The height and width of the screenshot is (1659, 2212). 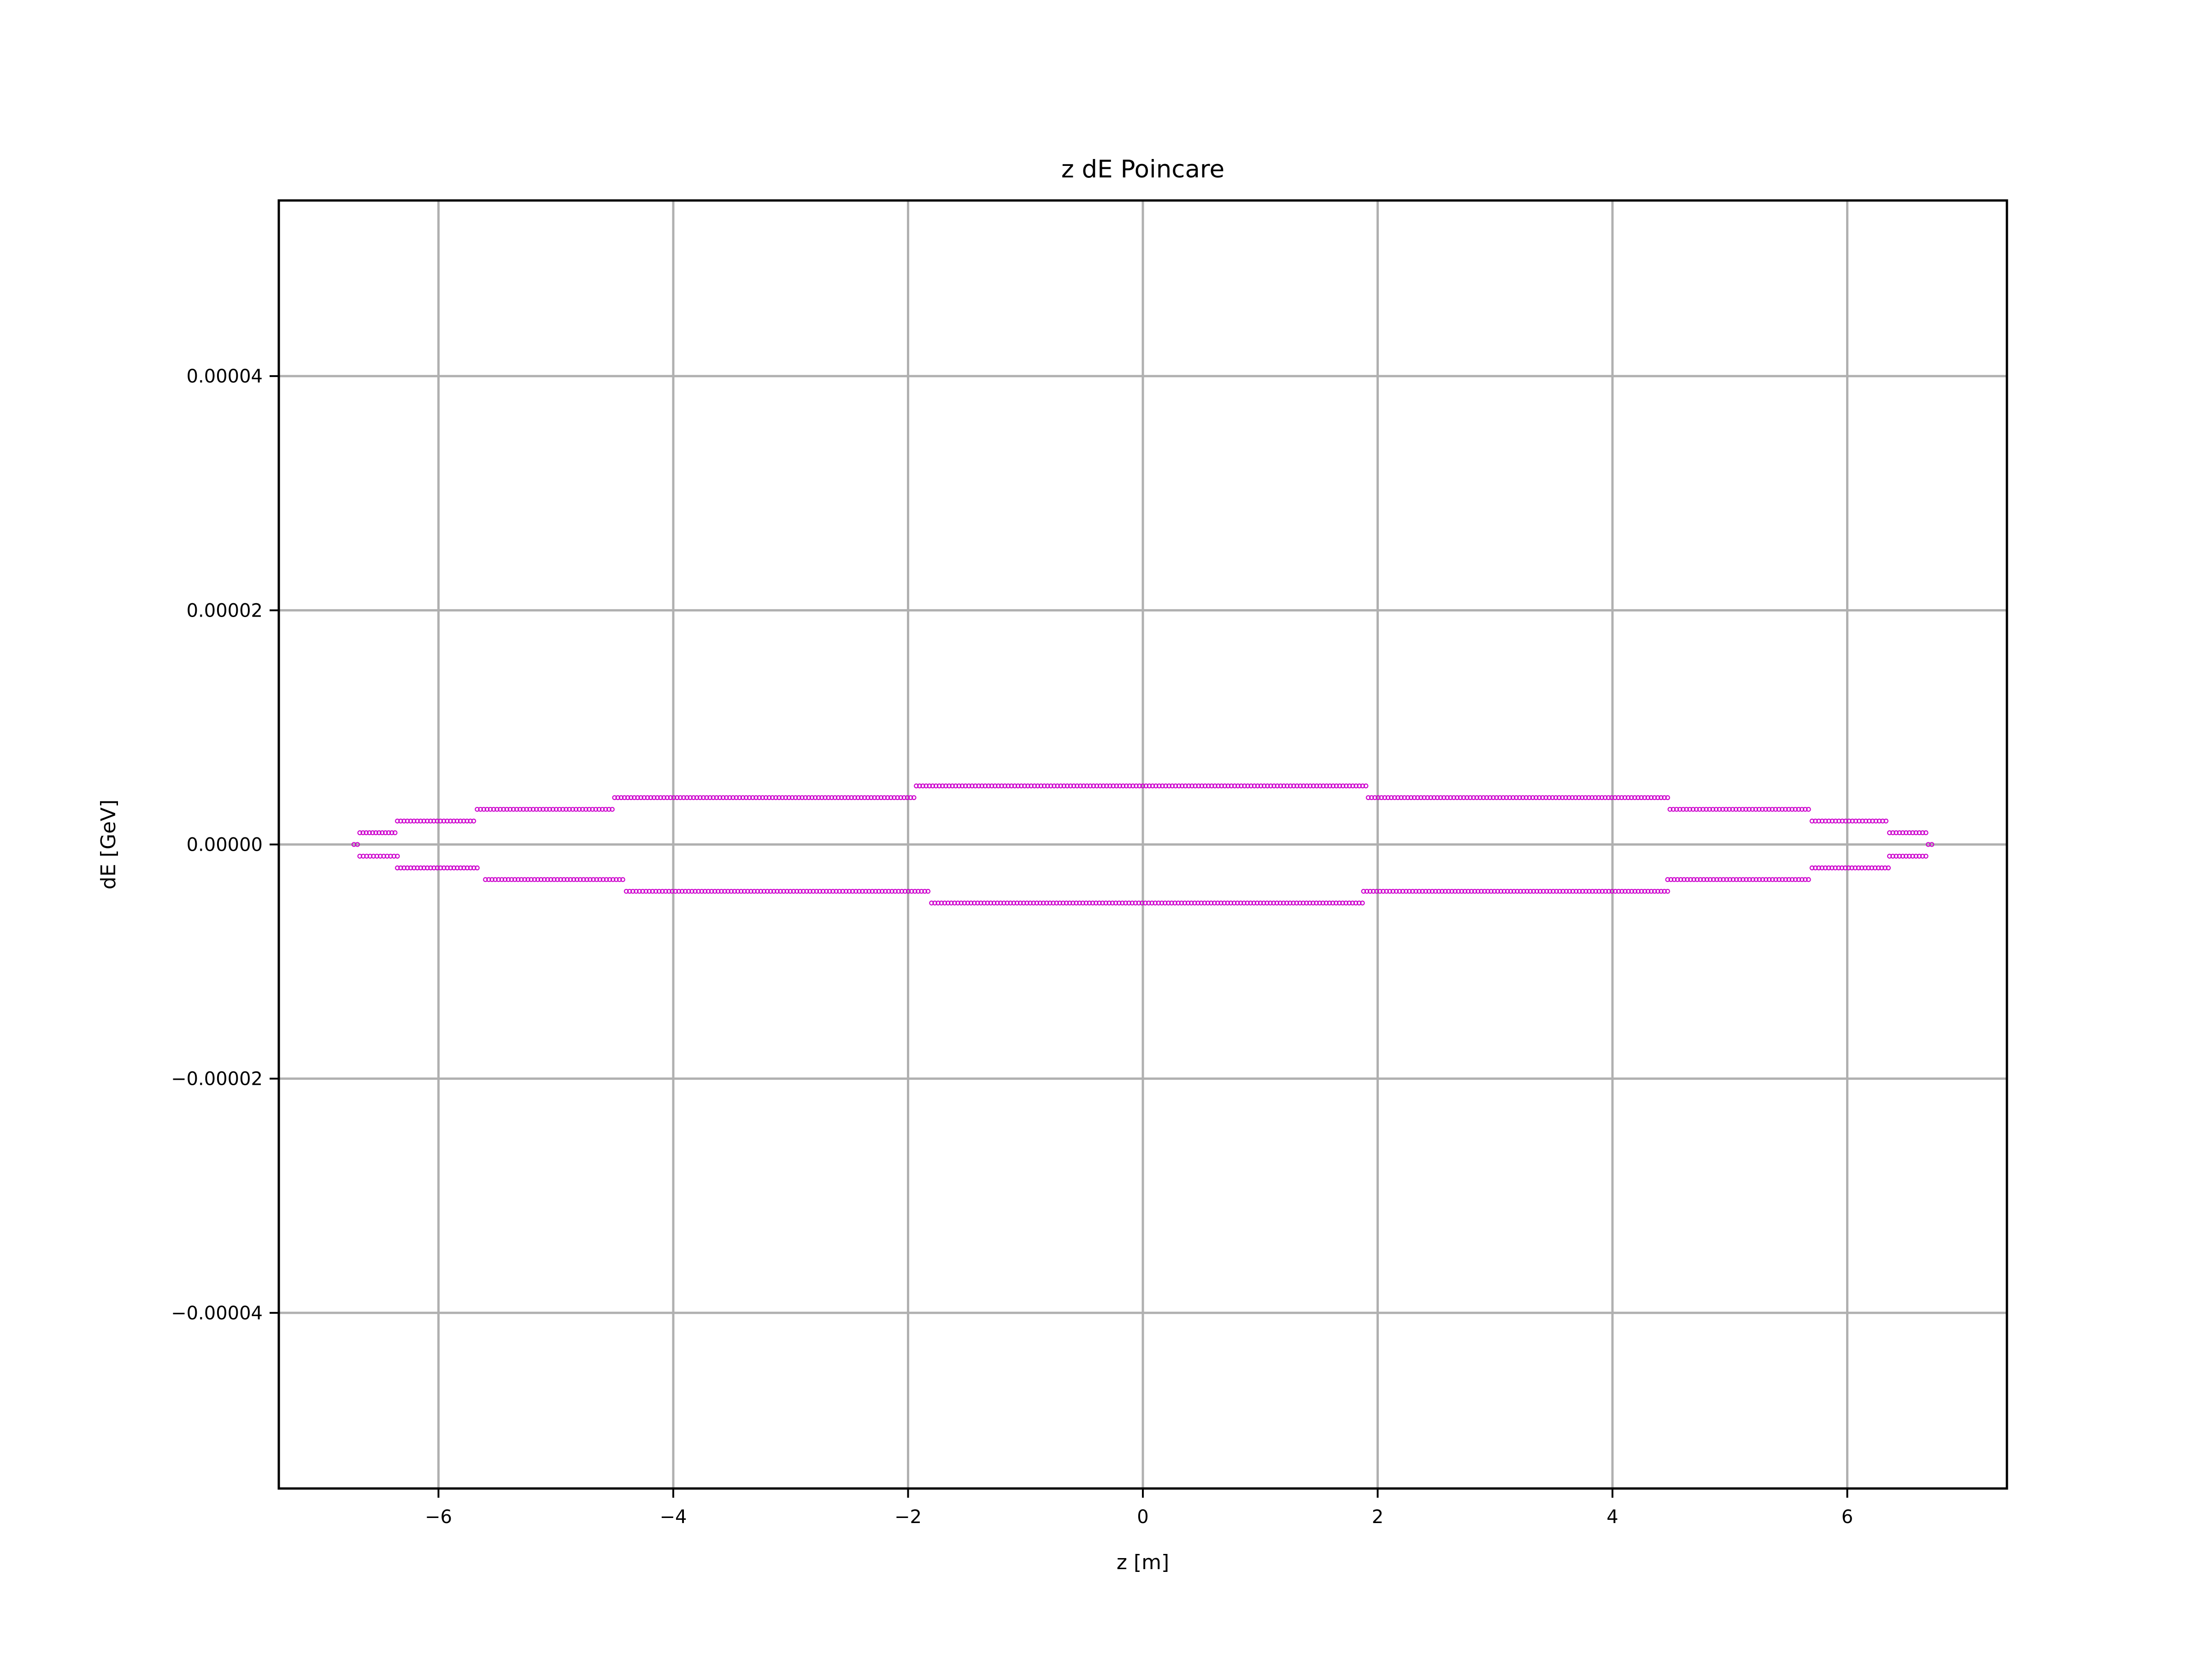 What do you see at coordinates (1142, 1517) in the screenshot?
I see `x-tick-label: 0` at bounding box center [1142, 1517].